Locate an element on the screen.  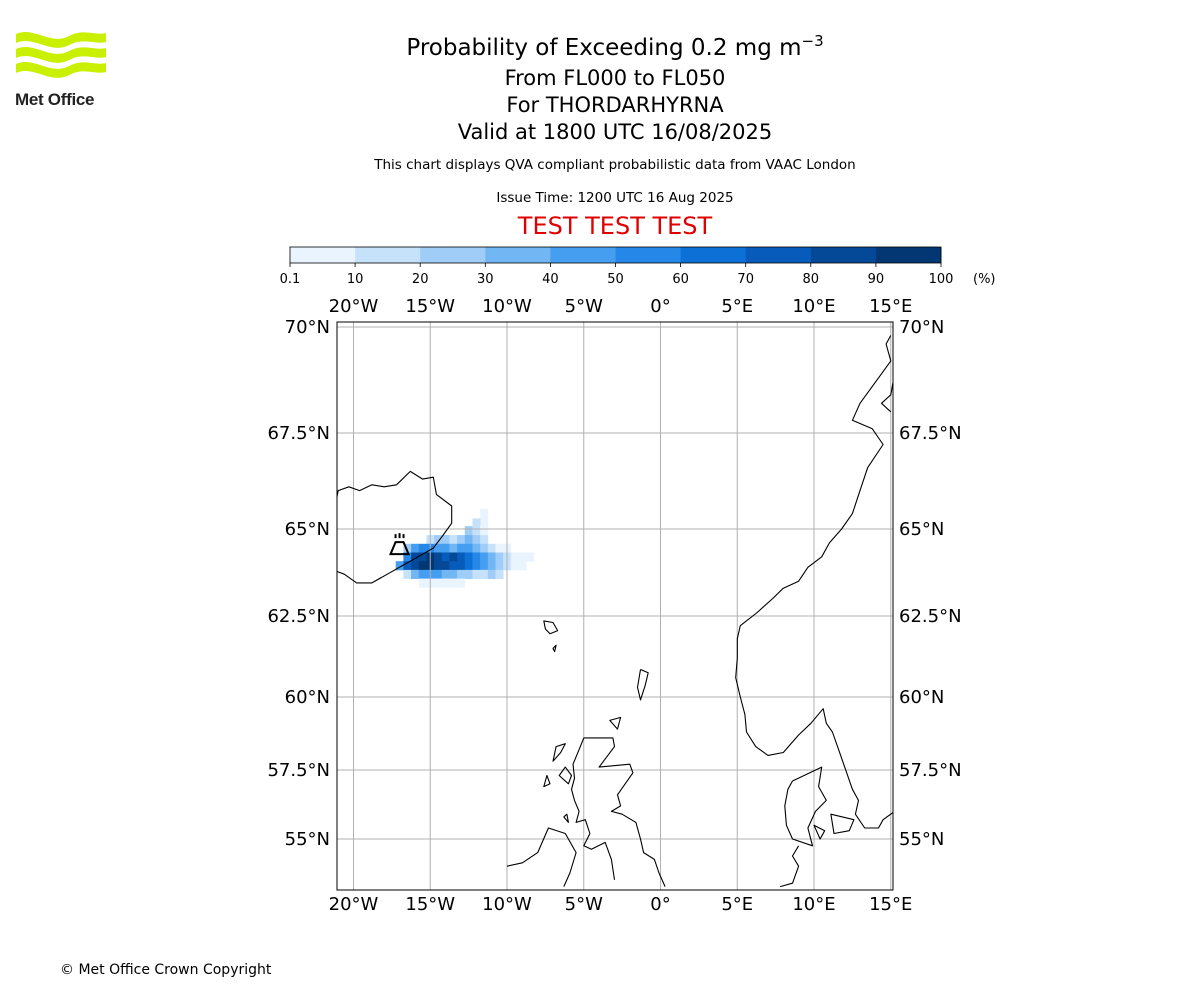
colorbar-tick-label: 60 is located at coordinates (680, 279).